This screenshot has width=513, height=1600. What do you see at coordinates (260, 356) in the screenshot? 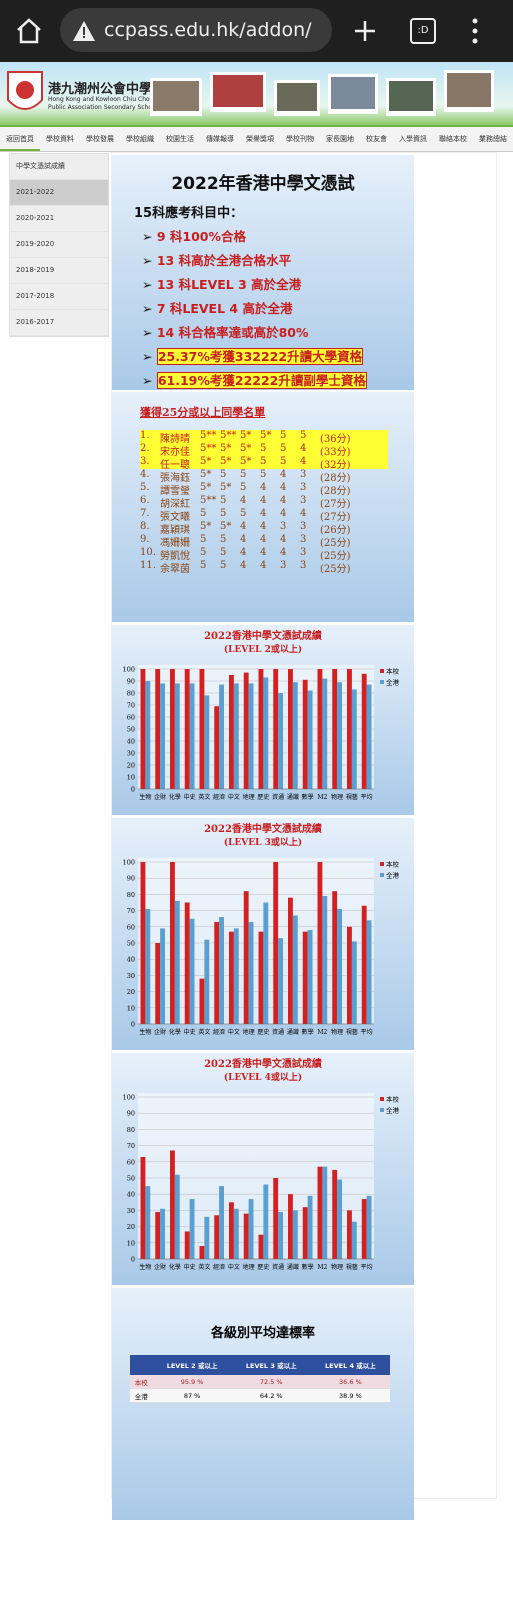
I see `summary-point-text: 25.37%考獲332222升讀大學資格` at bounding box center [260, 356].